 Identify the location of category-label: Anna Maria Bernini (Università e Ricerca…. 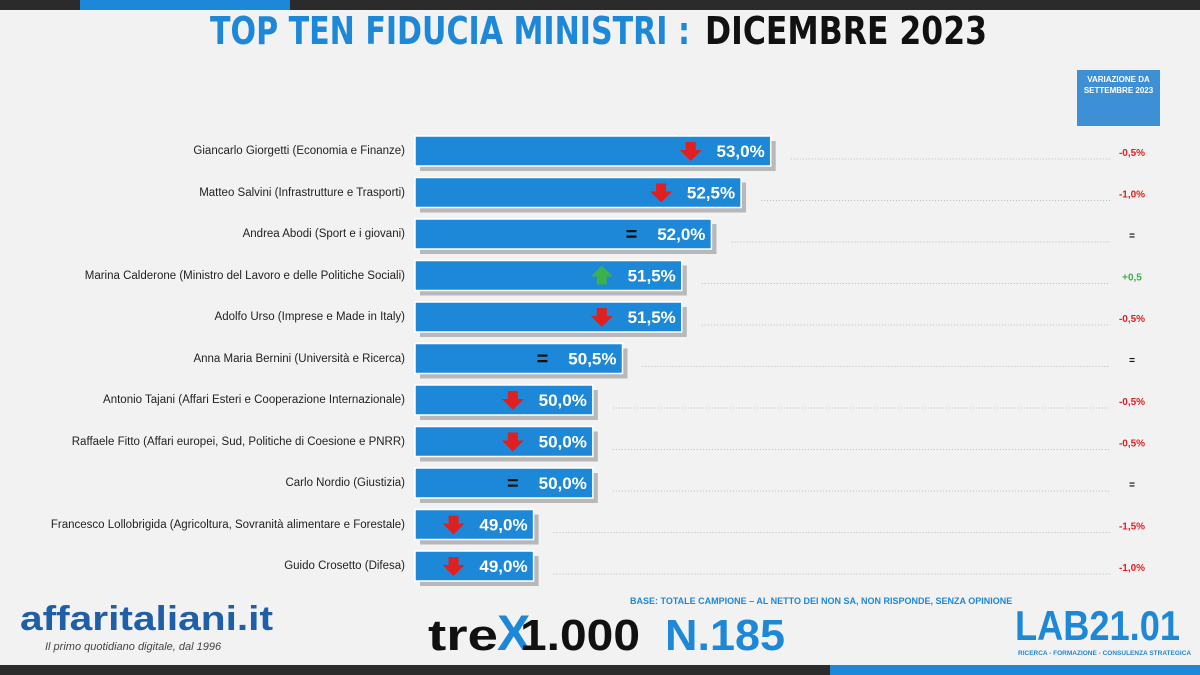
(299, 358).